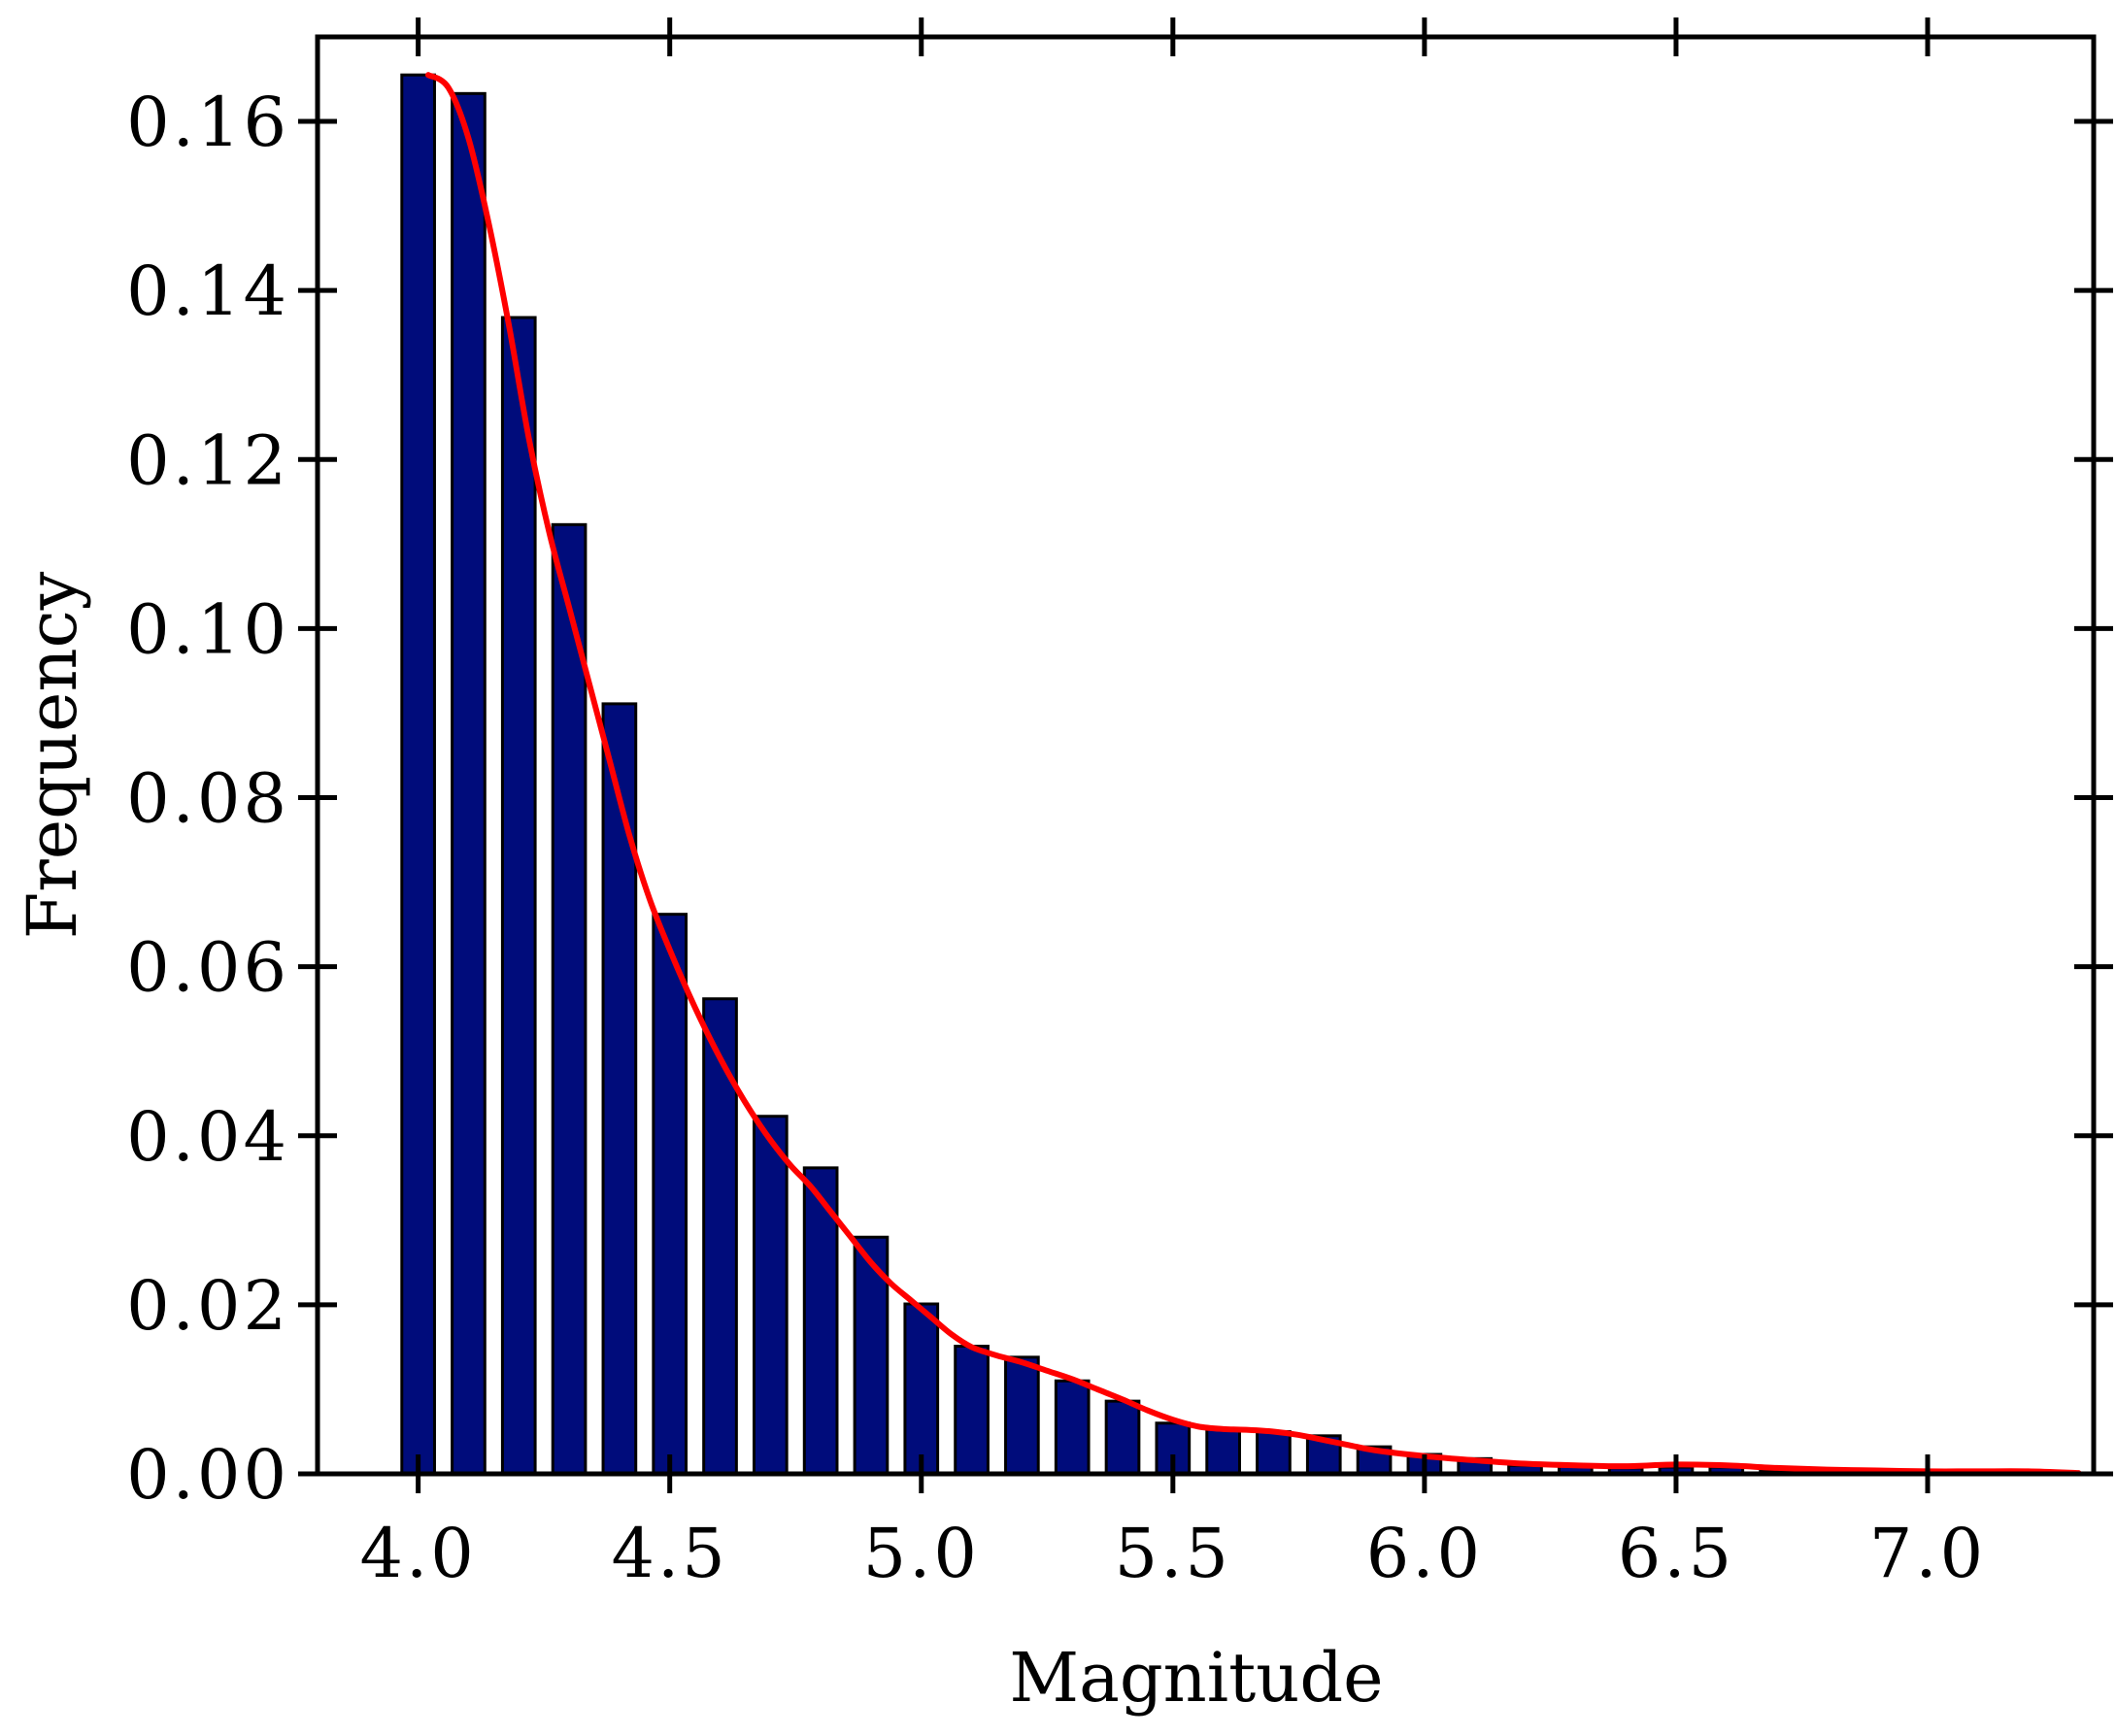  I want to click on y-tick-label: 0.00, so click(207, 1475).